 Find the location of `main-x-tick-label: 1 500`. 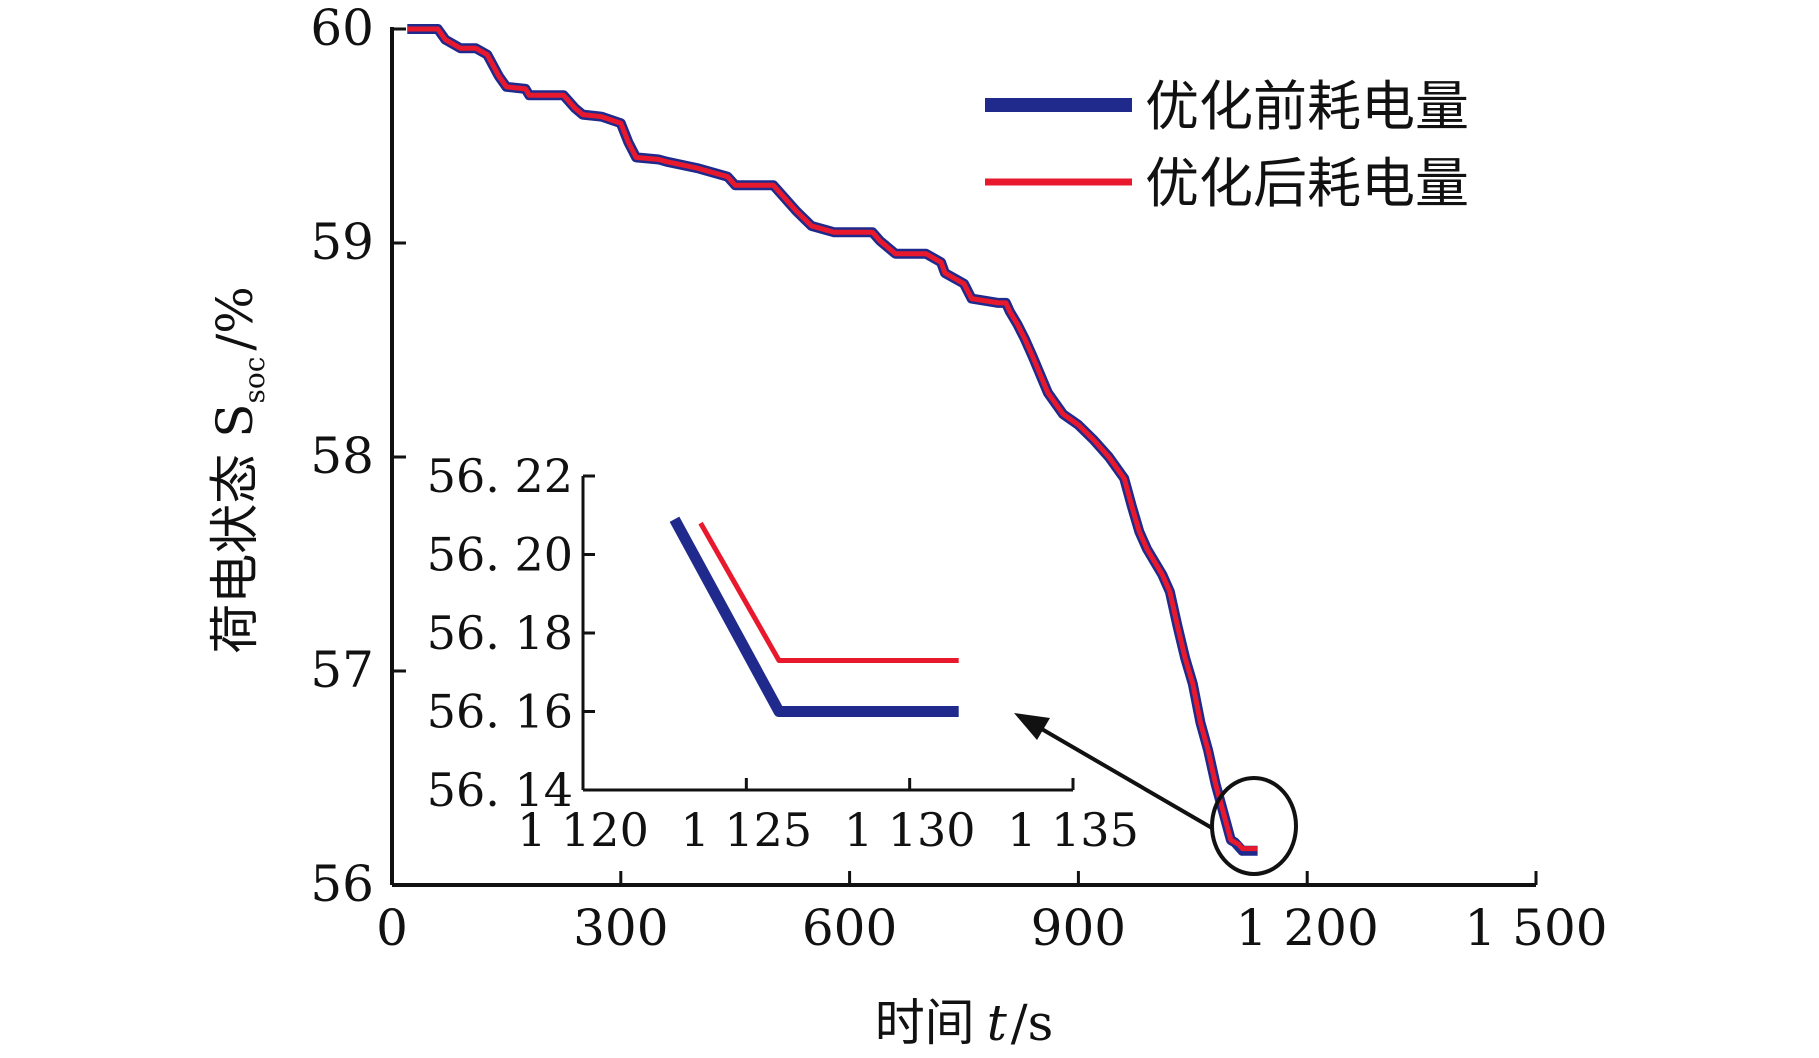

main-x-tick-label: 1 500 is located at coordinates (1535, 928).